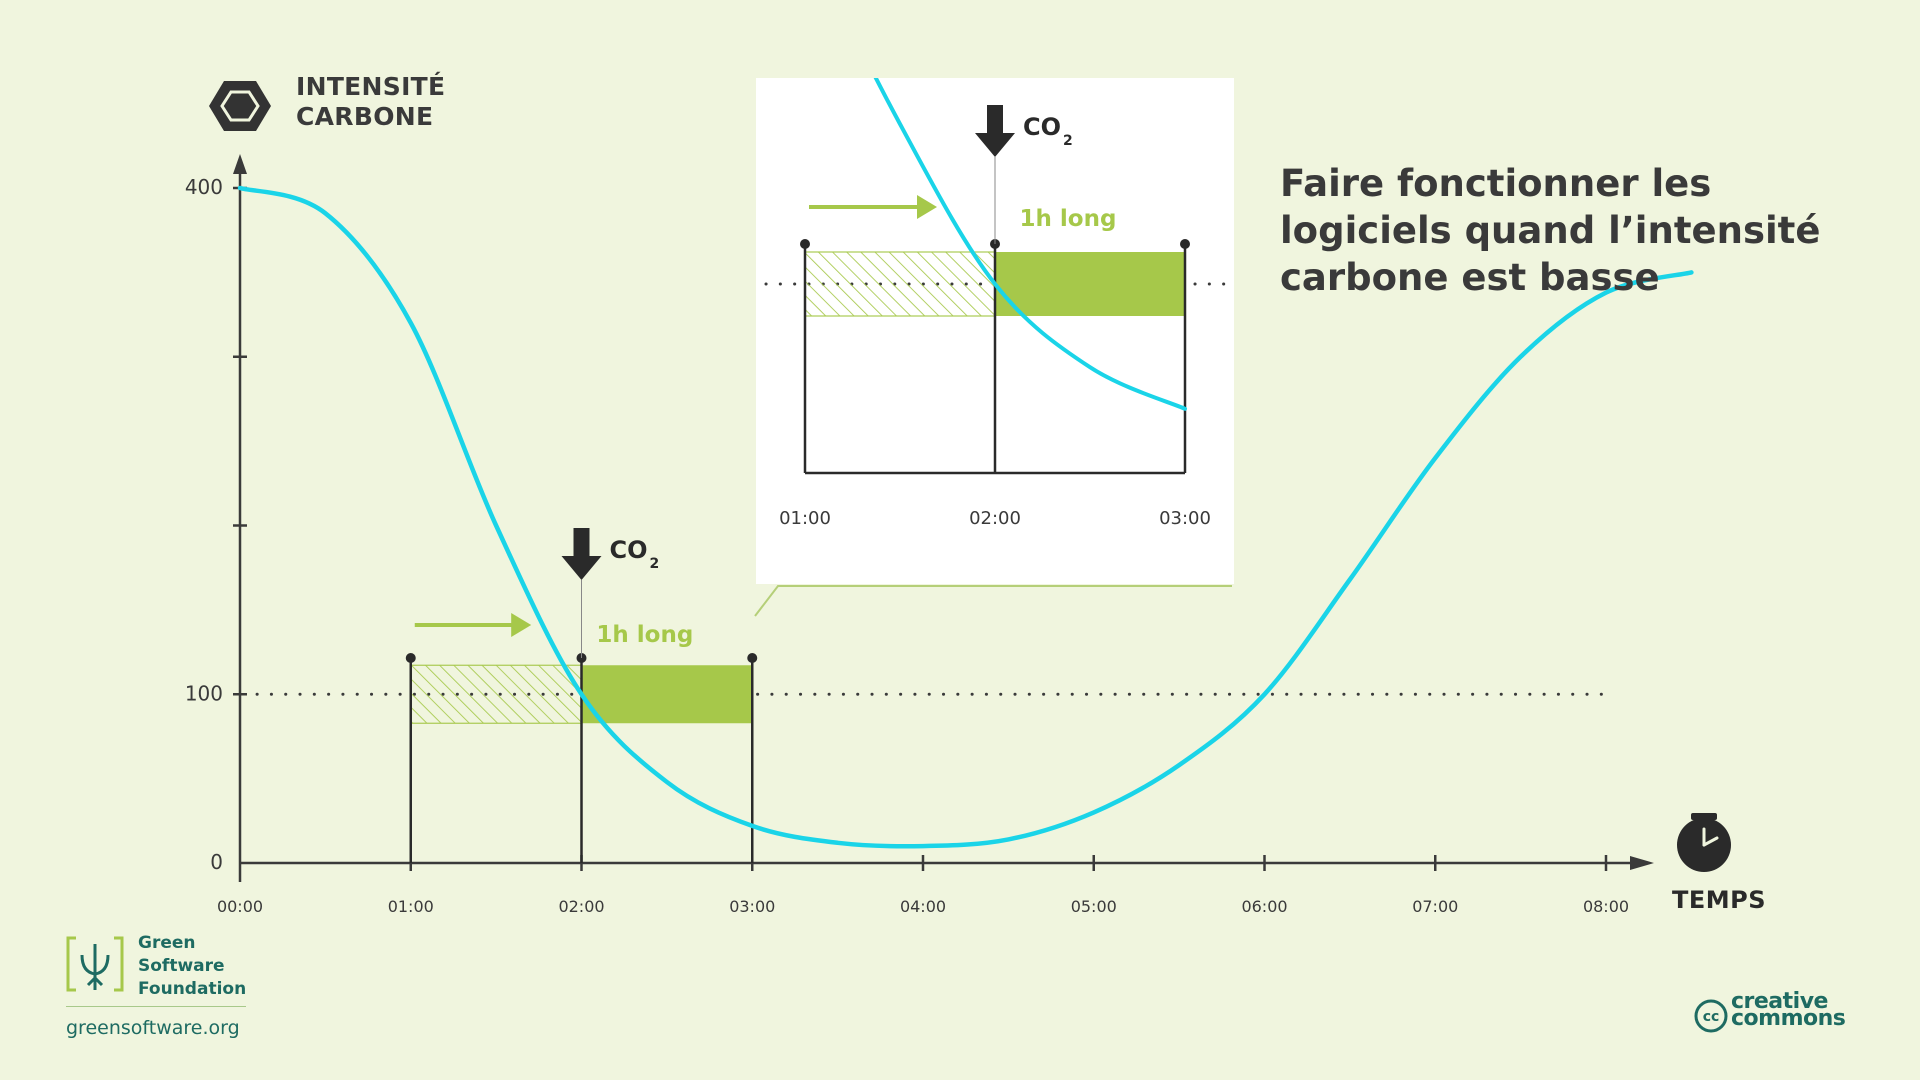 This screenshot has height=1080, width=1920. Describe the element at coordinates (181, 966) in the screenshot. I see `gsf-line2: Software` at that location.